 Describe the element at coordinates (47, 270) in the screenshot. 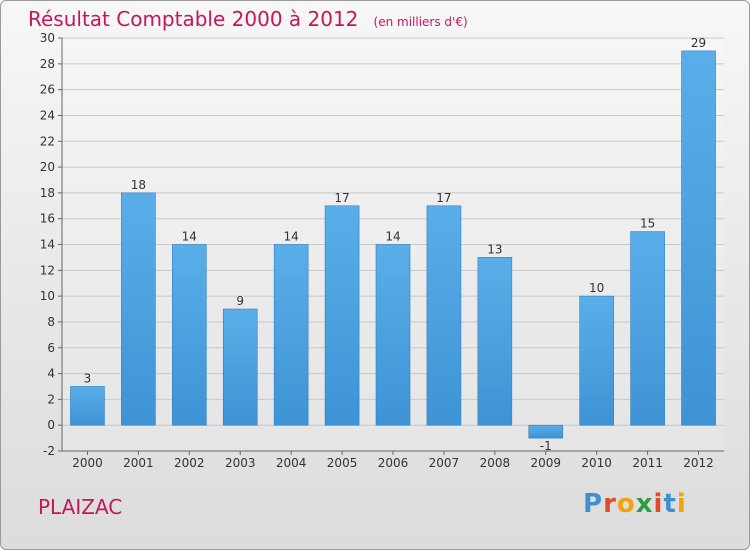

I see `y-tick-label: 12` at that location.